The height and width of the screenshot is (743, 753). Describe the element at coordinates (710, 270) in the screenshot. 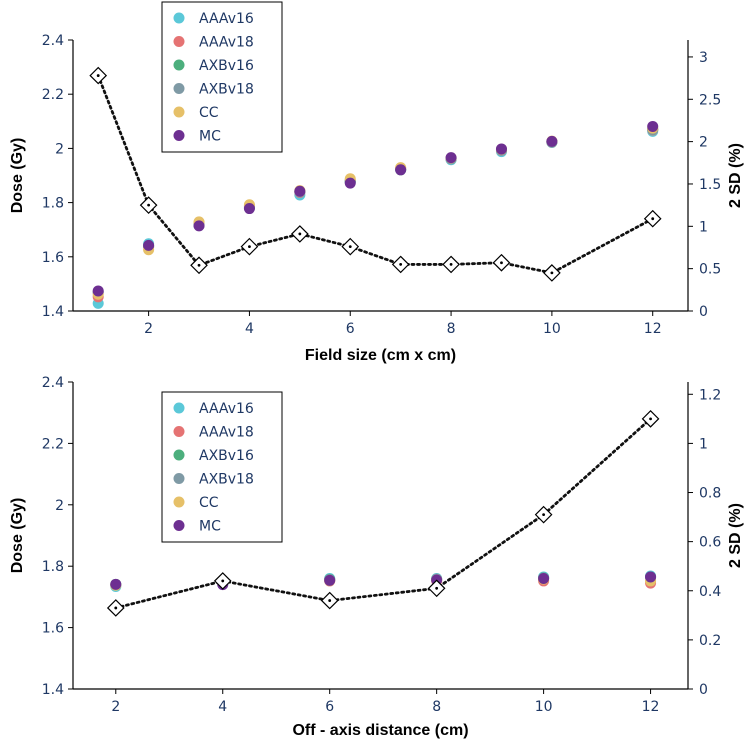

I see `y2-tick-label: 0.5` at that location.